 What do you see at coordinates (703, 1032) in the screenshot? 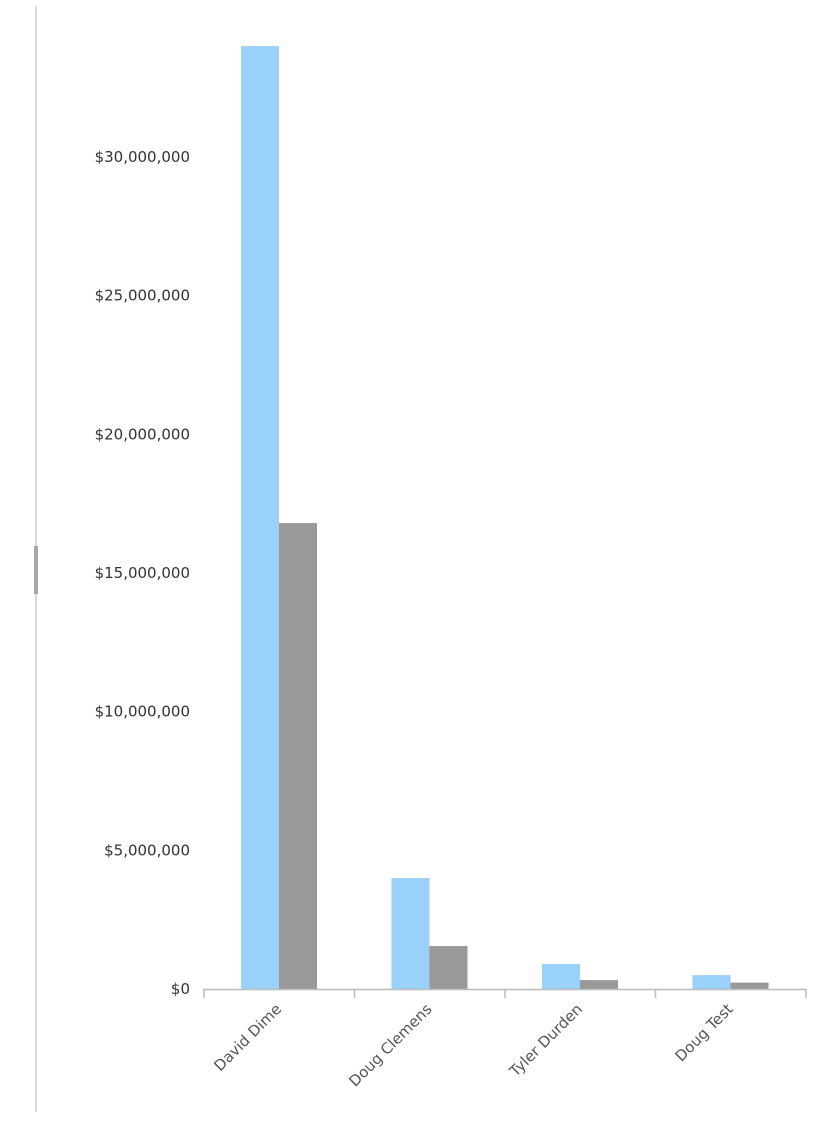
I see `x-category-label: Doug Test` at bounding box center [703, 1032].